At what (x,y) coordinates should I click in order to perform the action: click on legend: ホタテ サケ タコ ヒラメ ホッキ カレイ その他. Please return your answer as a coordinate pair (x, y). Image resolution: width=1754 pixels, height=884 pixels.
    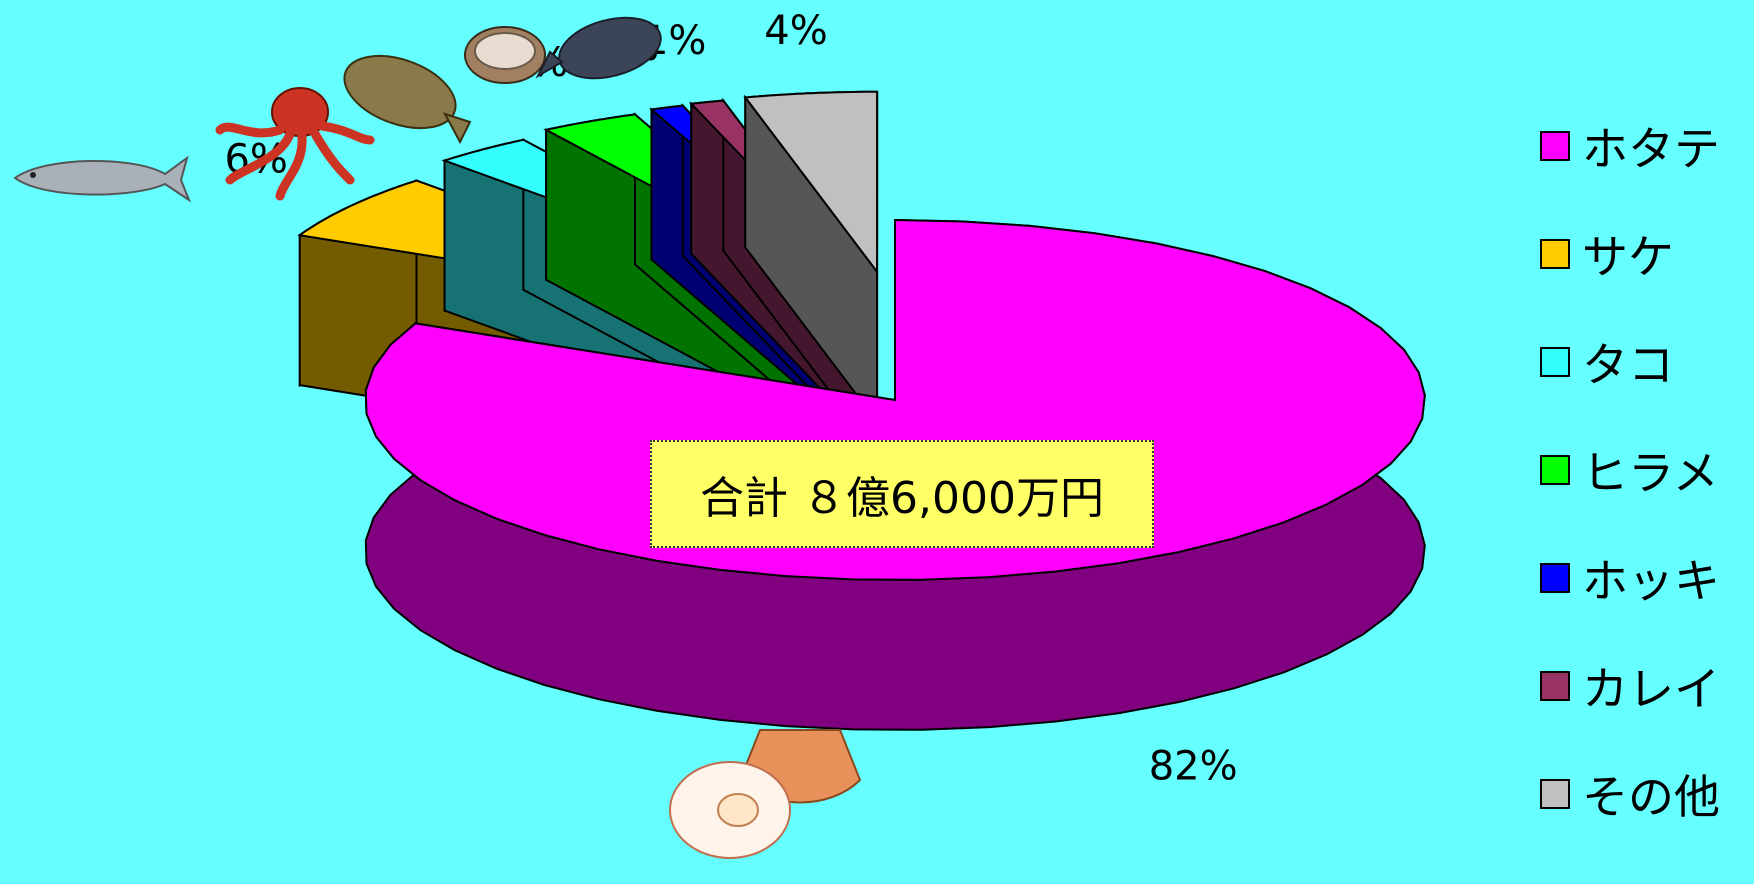
    Looking at the image, I should click on (1645, 470).